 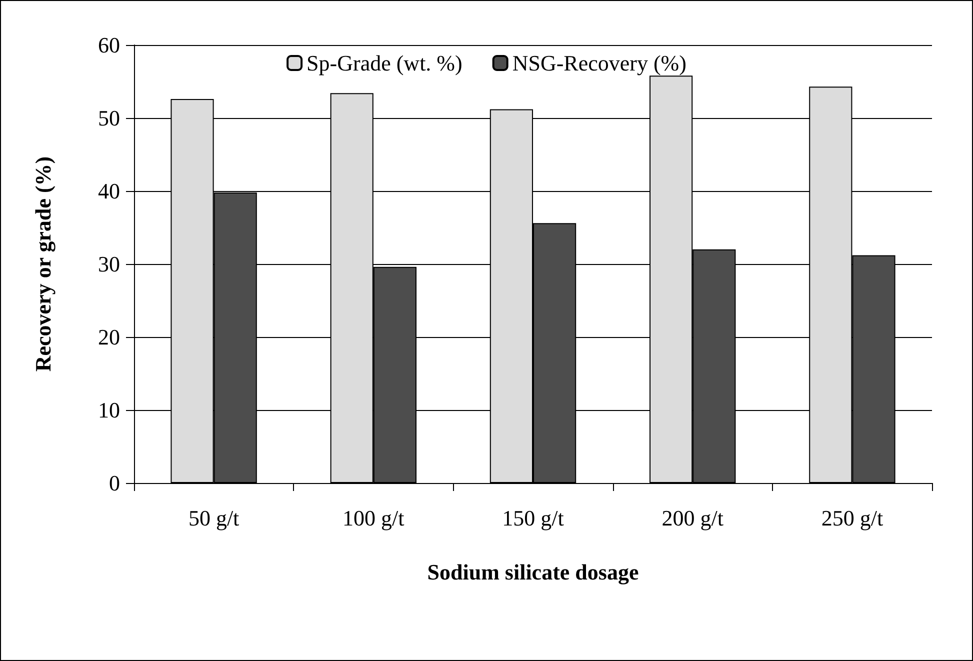 I want to click on legend-label: NSG-Recovery (%), so click(x=599, y=63).